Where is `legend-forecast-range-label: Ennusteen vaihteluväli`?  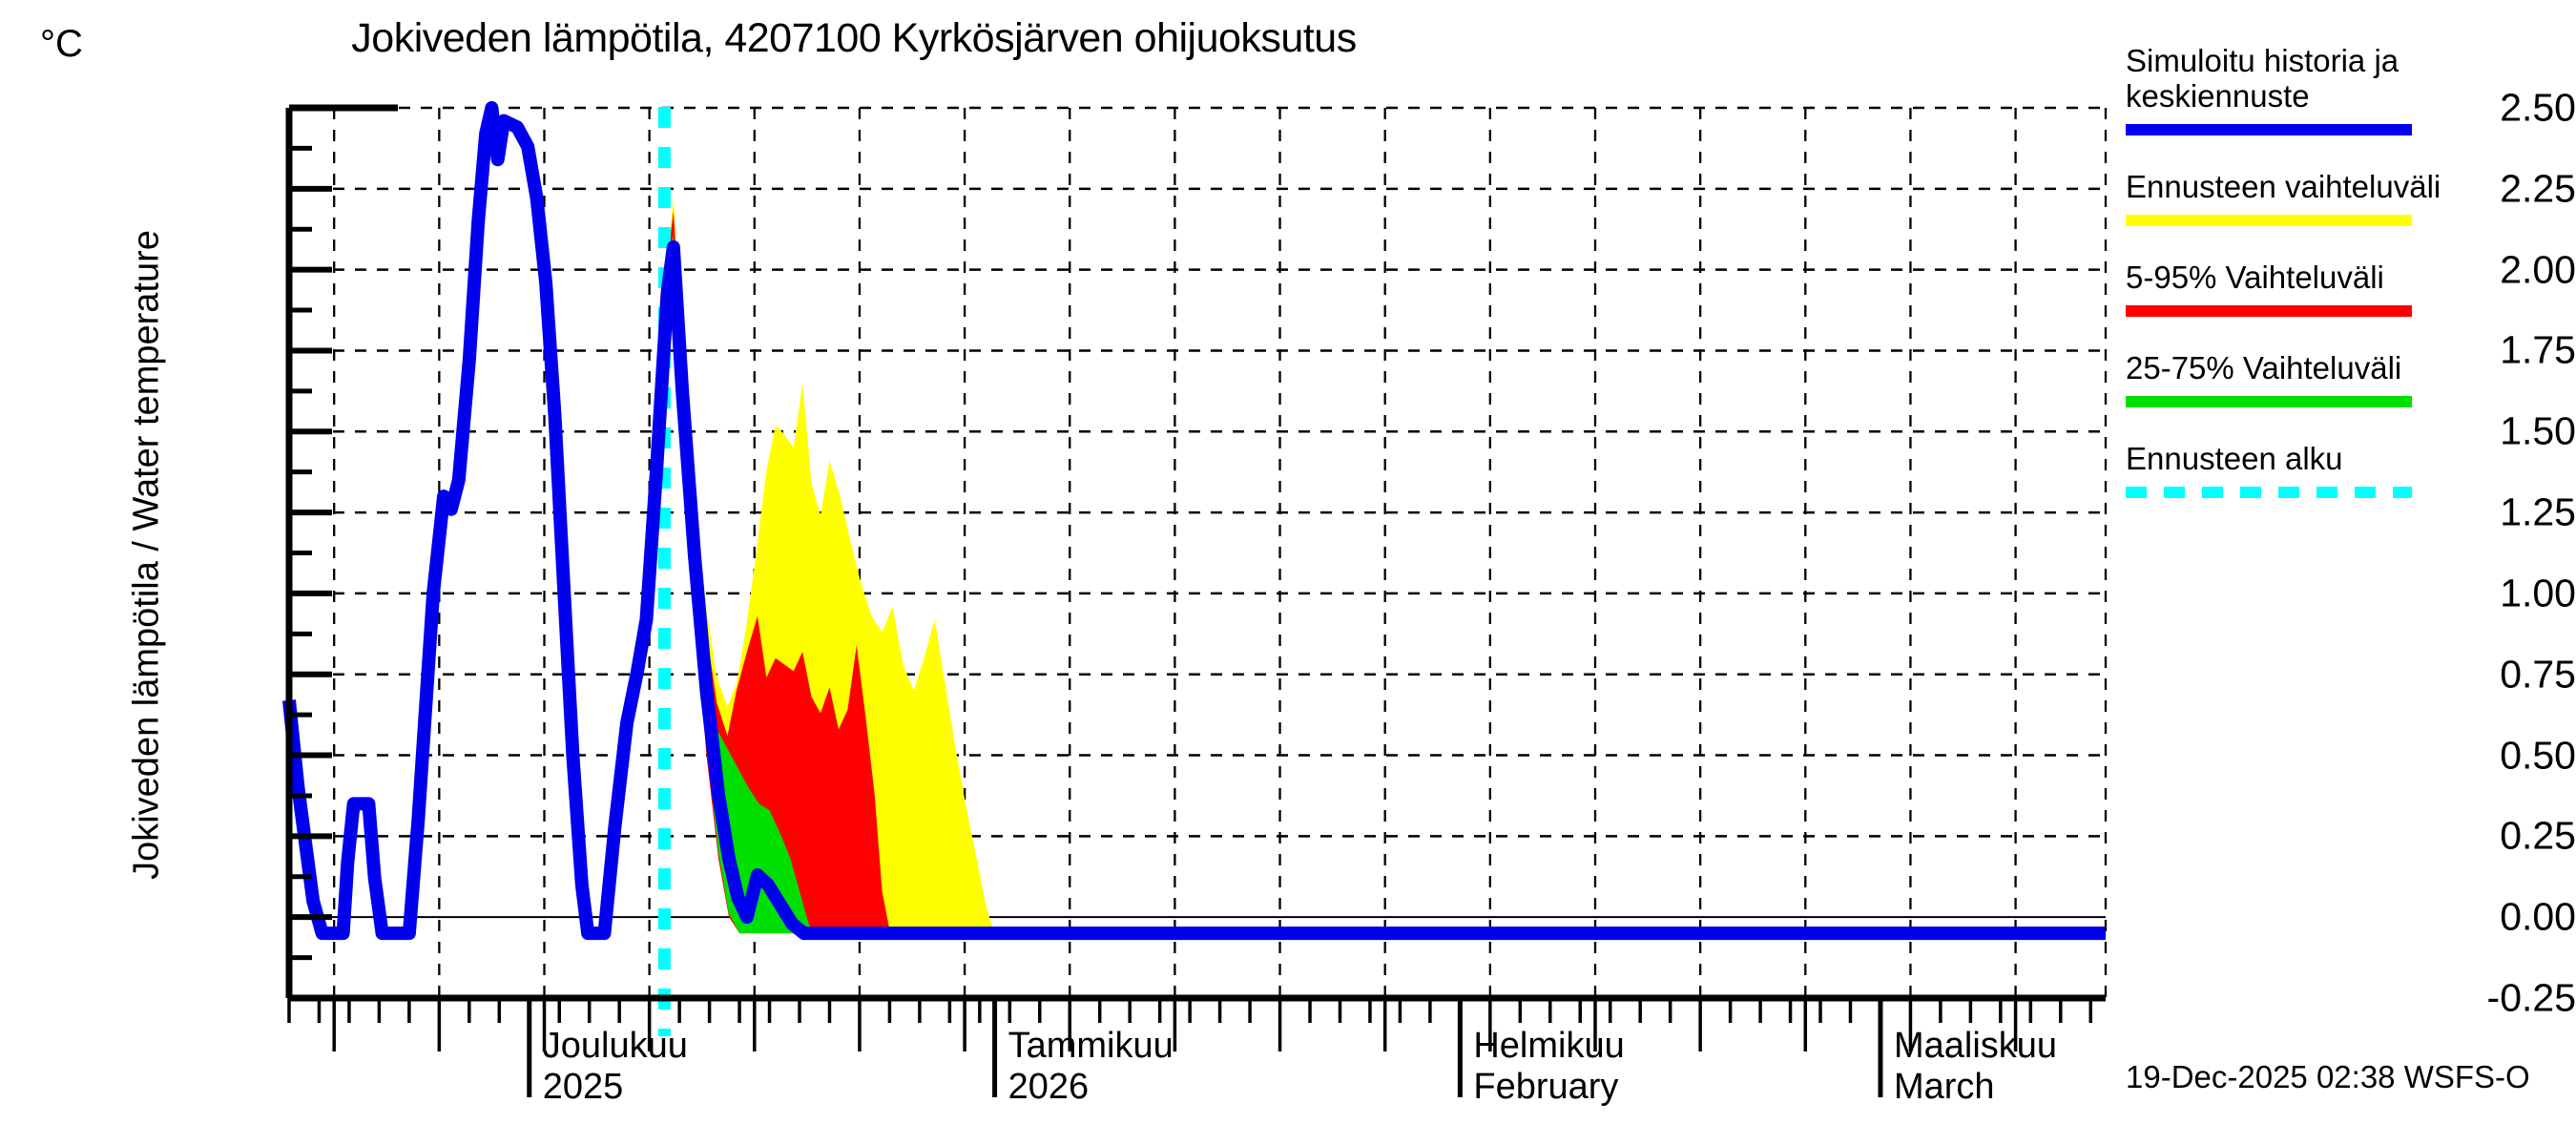 legend-forecast-range-label: Ennusteen vaihteluväli is located at coordinates (2335, 187).